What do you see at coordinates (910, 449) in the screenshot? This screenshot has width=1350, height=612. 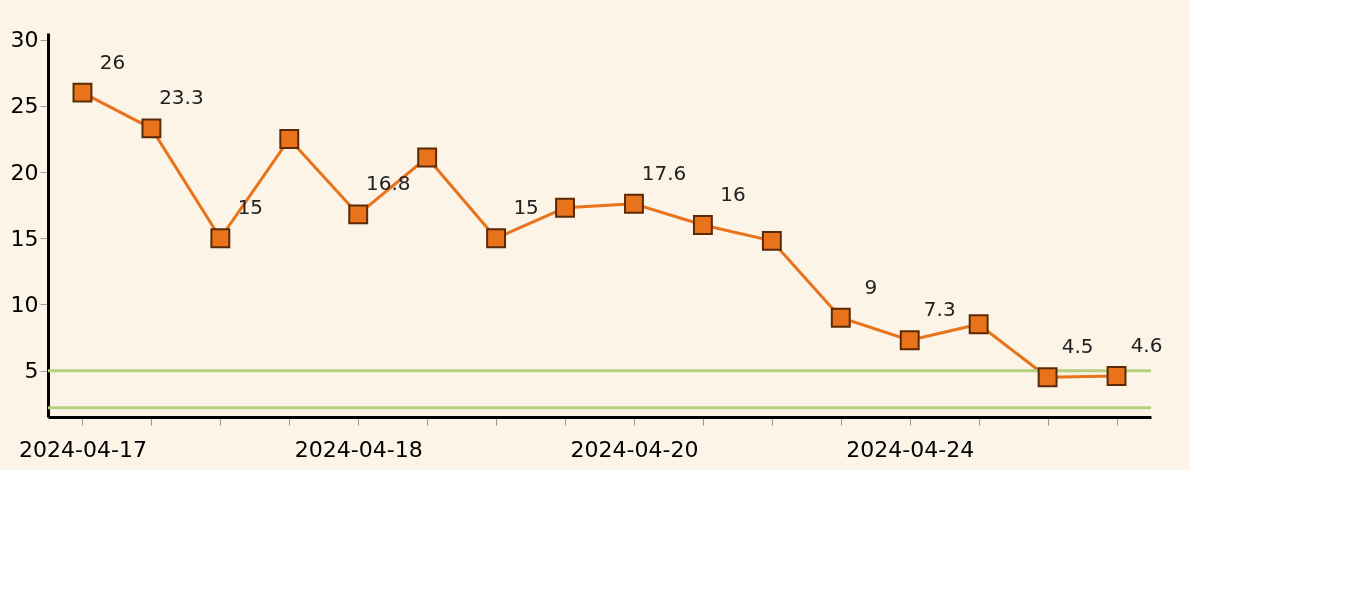 I see `x-tick-label: 2024-04-24` at bounding box center [910, 449].